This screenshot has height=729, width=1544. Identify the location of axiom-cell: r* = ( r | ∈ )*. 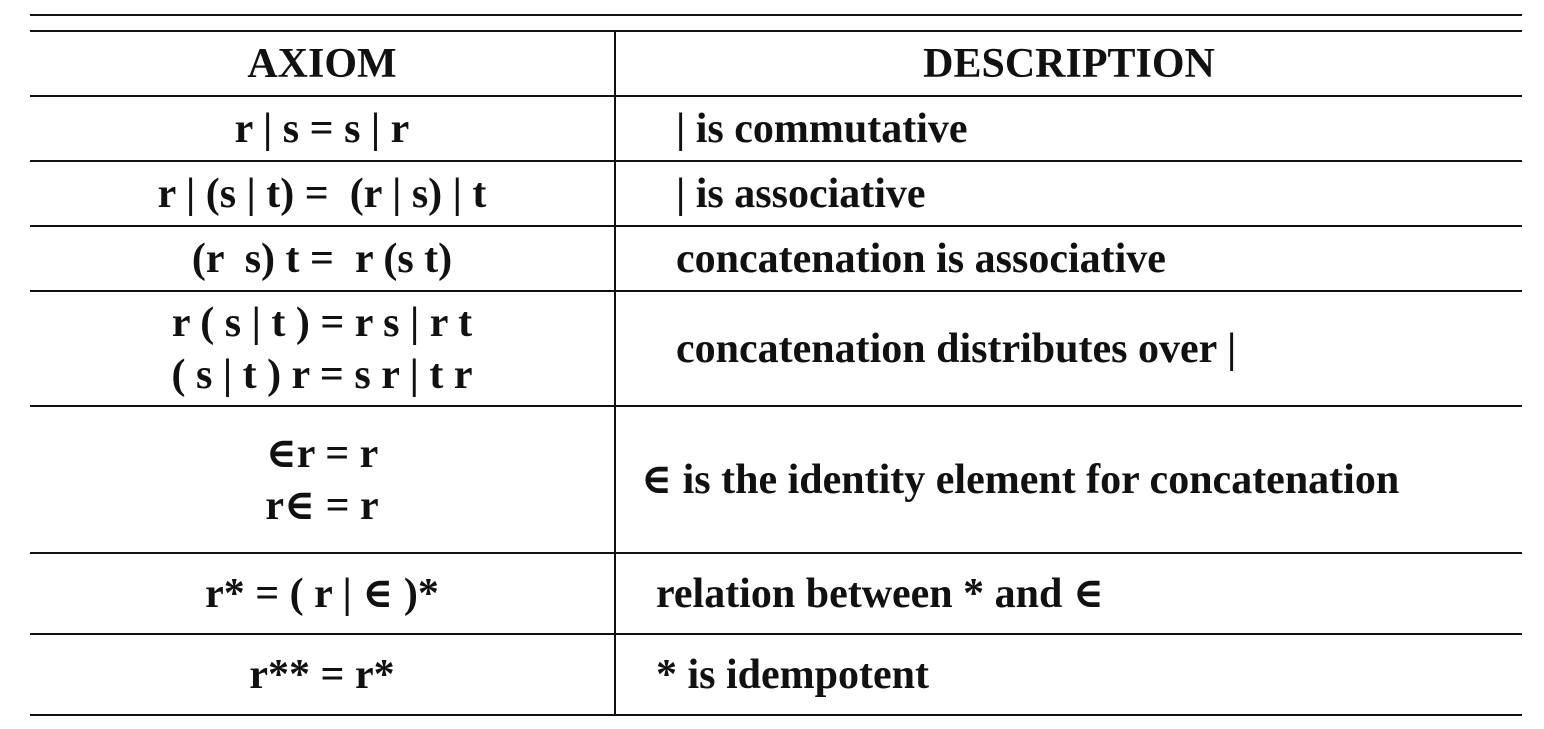
(323, 594).